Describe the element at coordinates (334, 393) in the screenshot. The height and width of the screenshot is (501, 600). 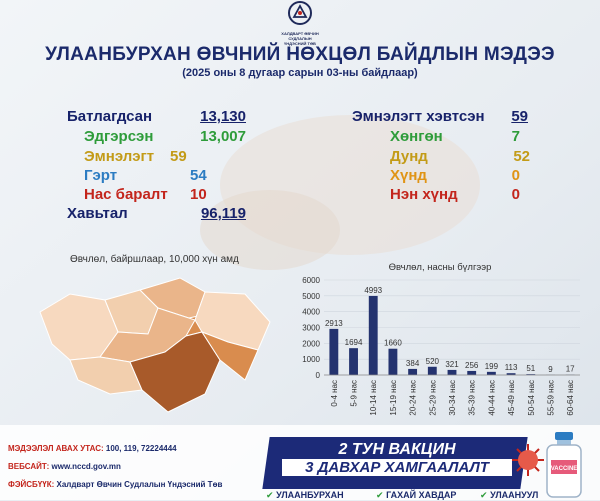
I see `x-tick-label: 0-4 нас` at that location.